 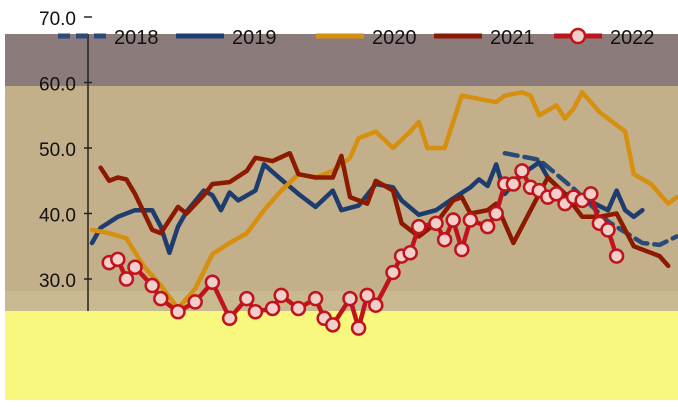 I want to click on legend-label: 2021, so click(x=512, y=38).